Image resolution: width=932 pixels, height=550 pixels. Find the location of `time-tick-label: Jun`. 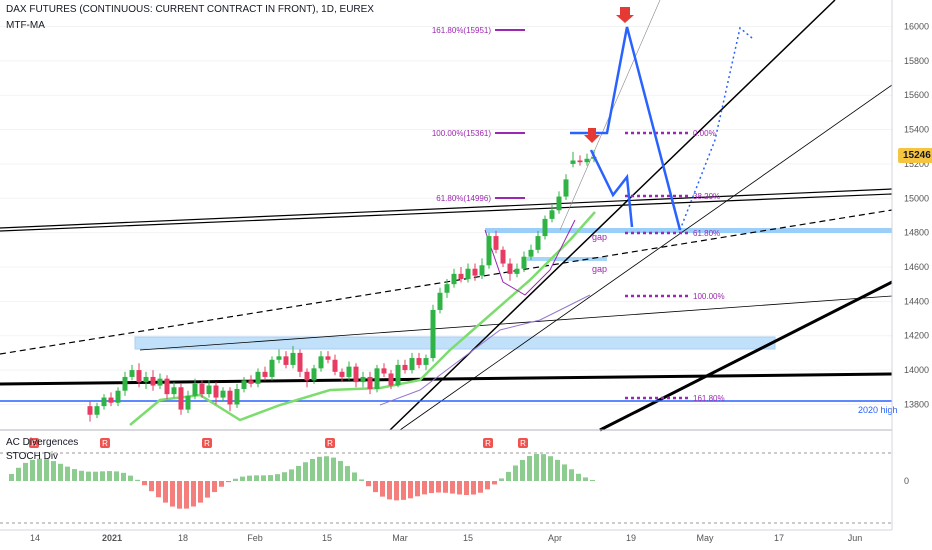

time-tick-label: Jun is located at coordinates (855, 538).